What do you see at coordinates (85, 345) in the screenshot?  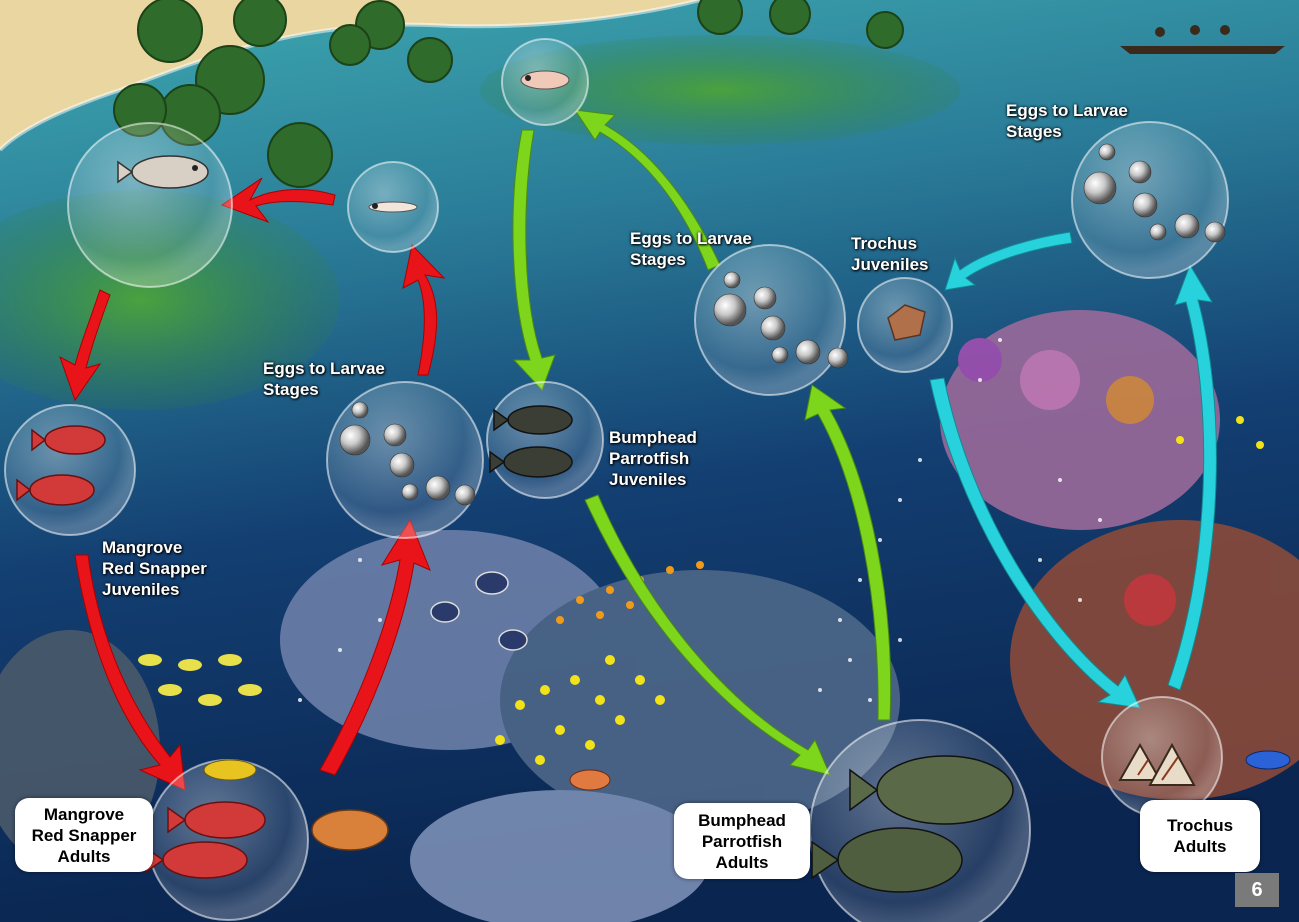 I see `snapper-arrow-mangrove-to-juveniles` at bounding box center [85, 345].